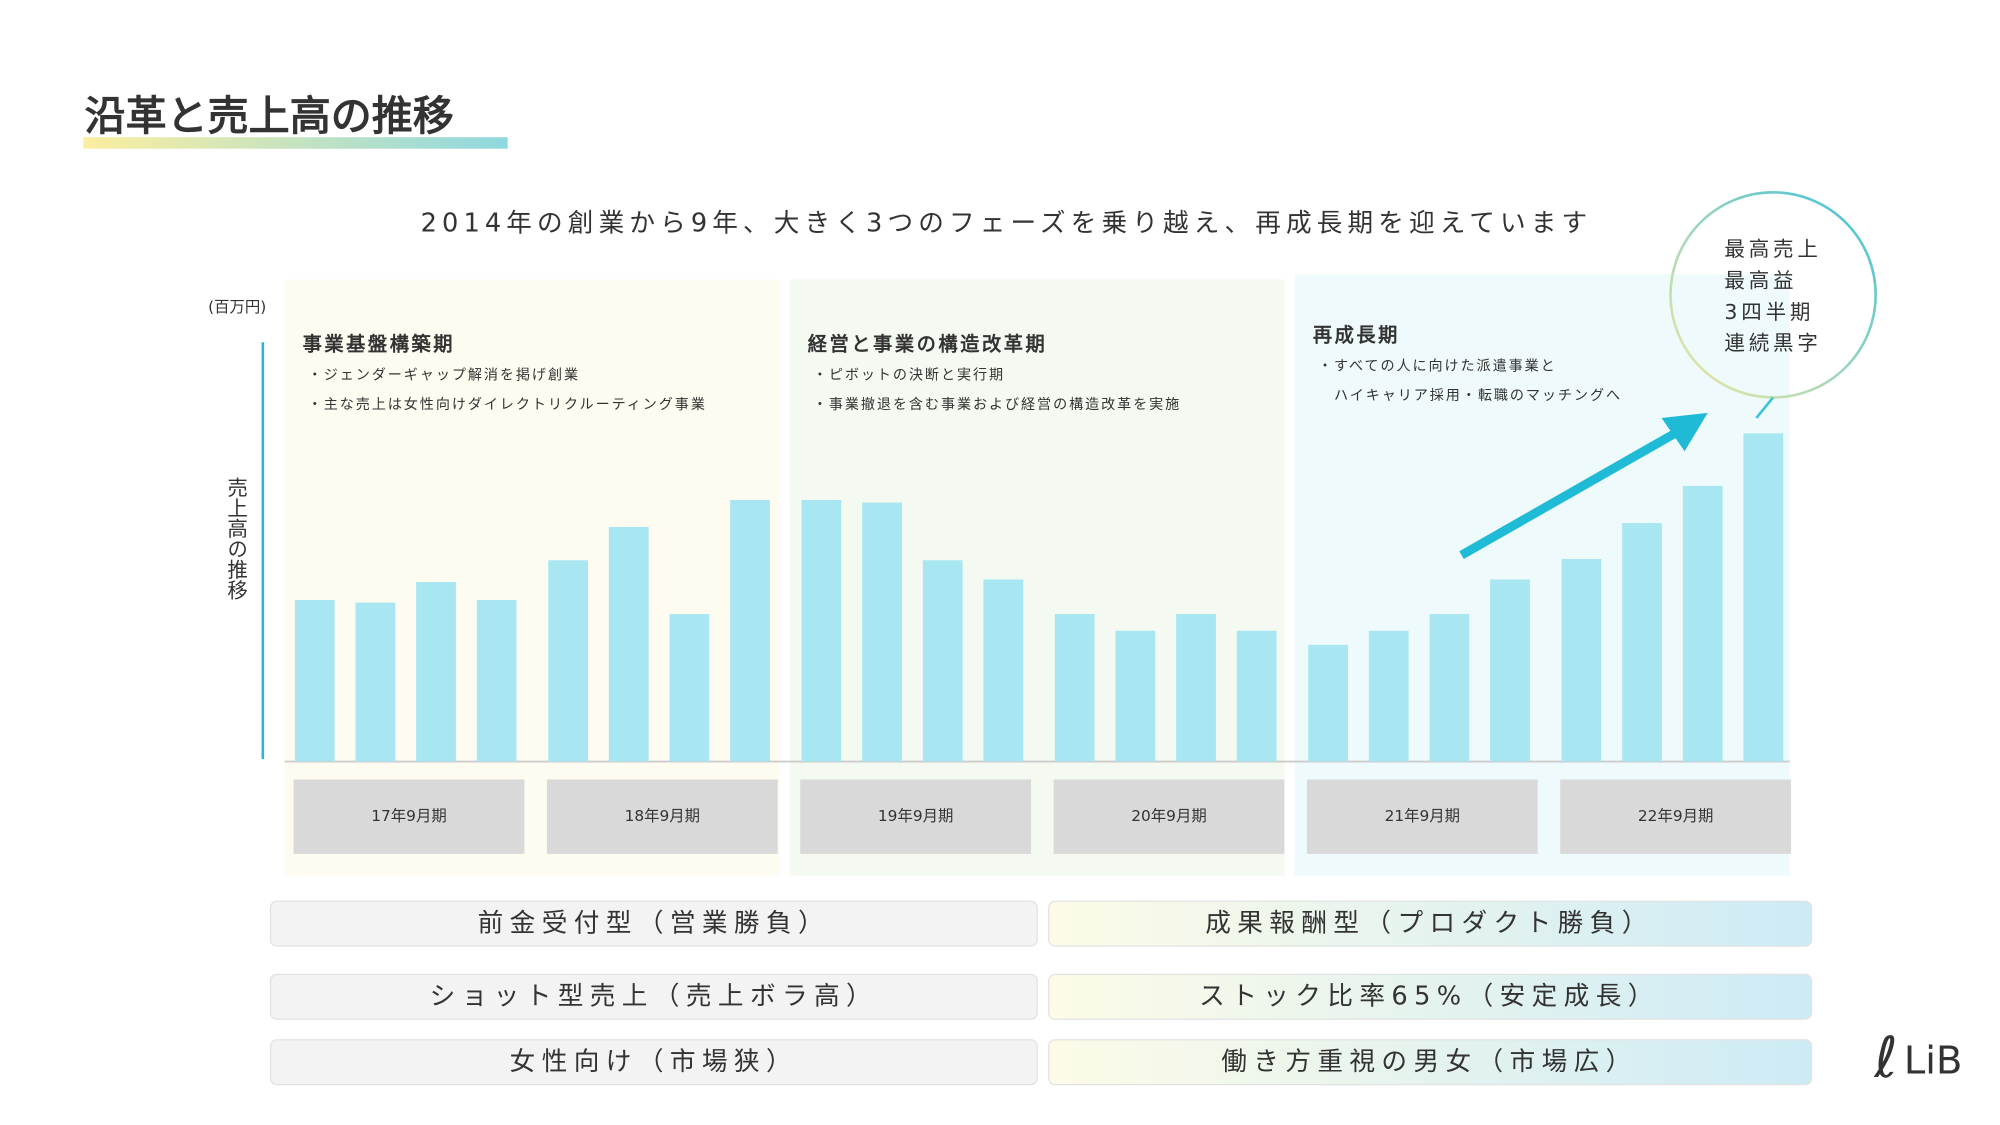 The width and height of the screenshot is (2000, 1125). Describe the element at coordinates (444, 376) in the screenshot. I see `phase-bullet: ・ジェンダーギャップ解消を掲げ創業` at that location.